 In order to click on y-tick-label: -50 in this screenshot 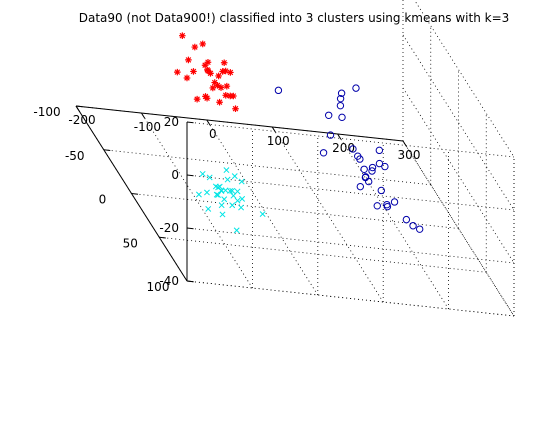, I will do `click(75, 156)`.